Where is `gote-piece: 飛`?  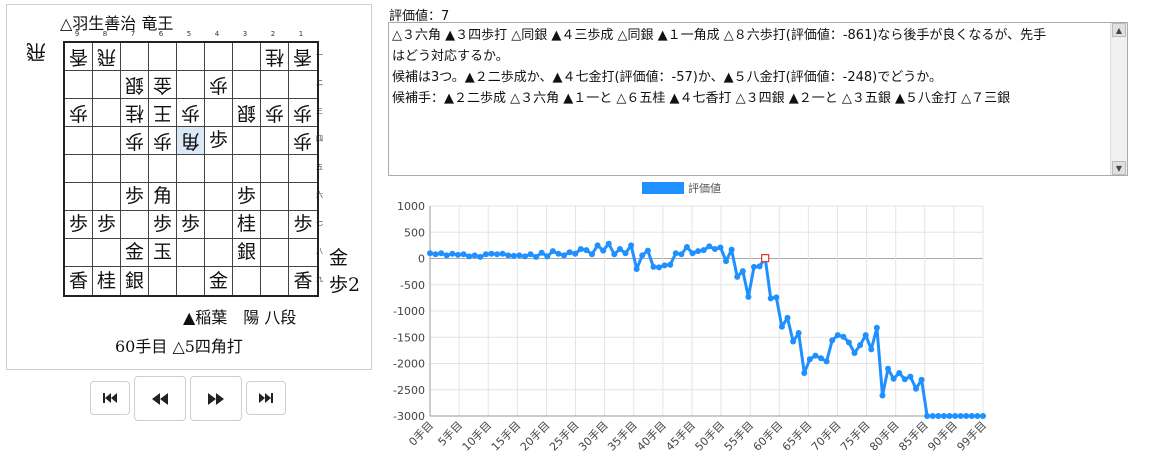 gote-piece: 飛 is located at coordinates (106, 57).